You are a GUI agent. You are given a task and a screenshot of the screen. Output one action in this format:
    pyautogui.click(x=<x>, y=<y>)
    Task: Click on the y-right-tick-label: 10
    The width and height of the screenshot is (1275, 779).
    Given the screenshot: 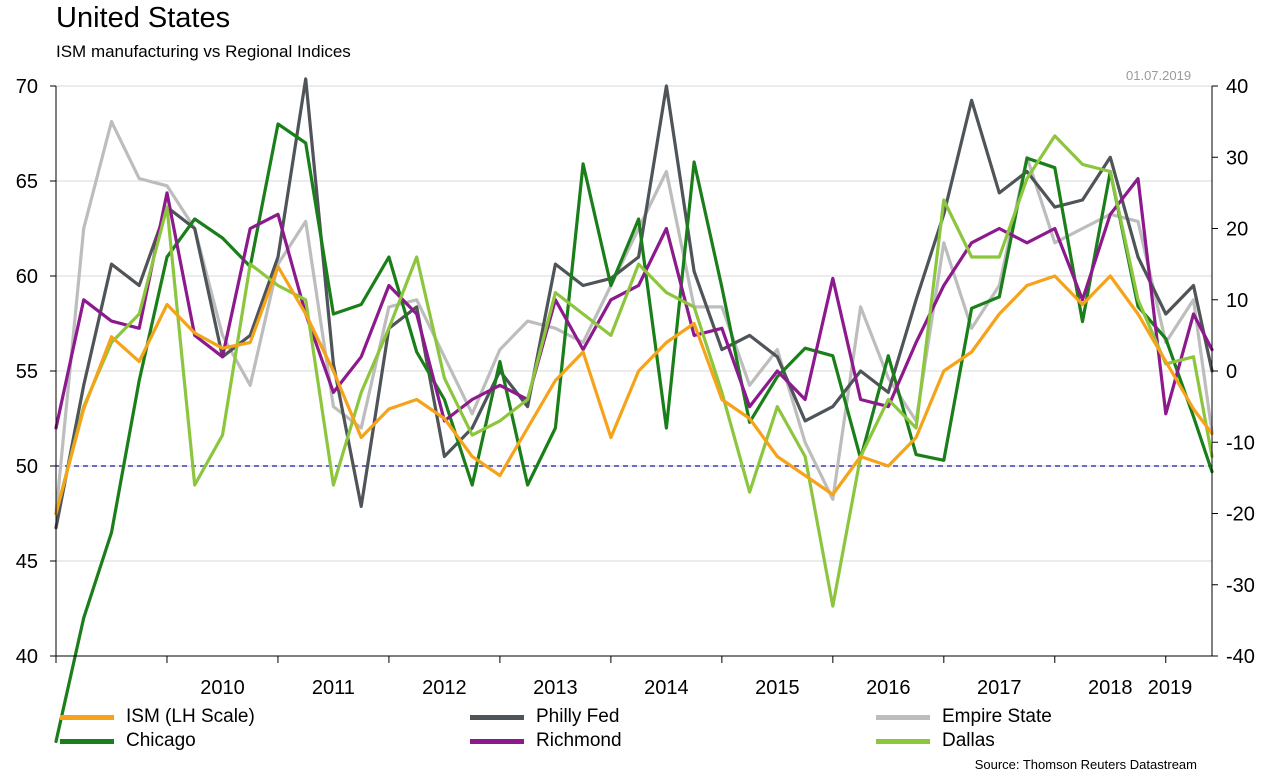 What is the action you would take?
    pyautogui.click(x=1237, y=301)
    